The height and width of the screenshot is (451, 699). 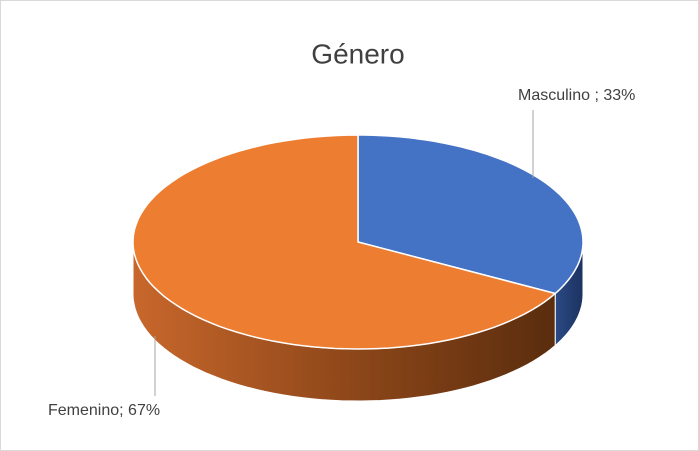 What do you see at coordinates (470, 214) in the screenshot?
I see `slice` at bounding box center [470, 214].